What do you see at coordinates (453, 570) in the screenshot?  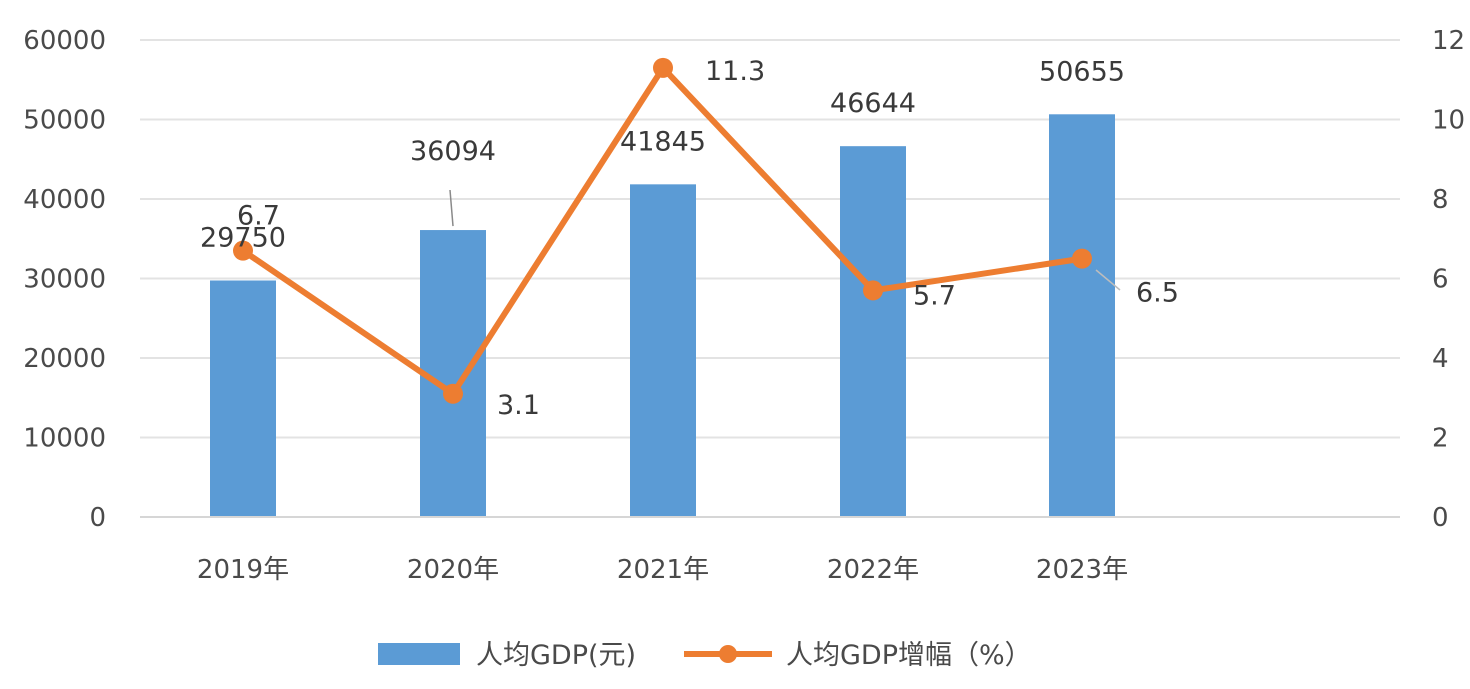 I see `x-axis-tick-label: 2020年` at bounding box center [453, 570].